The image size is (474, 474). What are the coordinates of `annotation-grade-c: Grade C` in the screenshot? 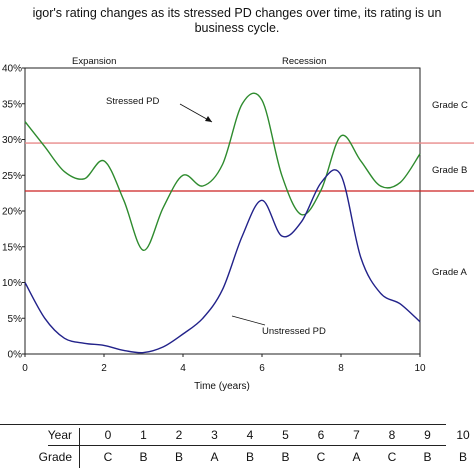 It's located at (450, 105).